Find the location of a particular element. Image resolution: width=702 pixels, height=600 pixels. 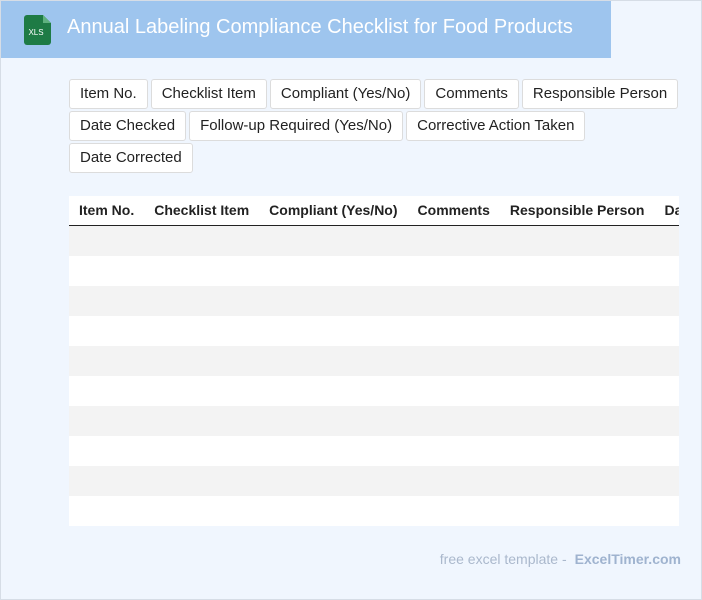

tag-button: Item No. is located at coordinates (108, 94).